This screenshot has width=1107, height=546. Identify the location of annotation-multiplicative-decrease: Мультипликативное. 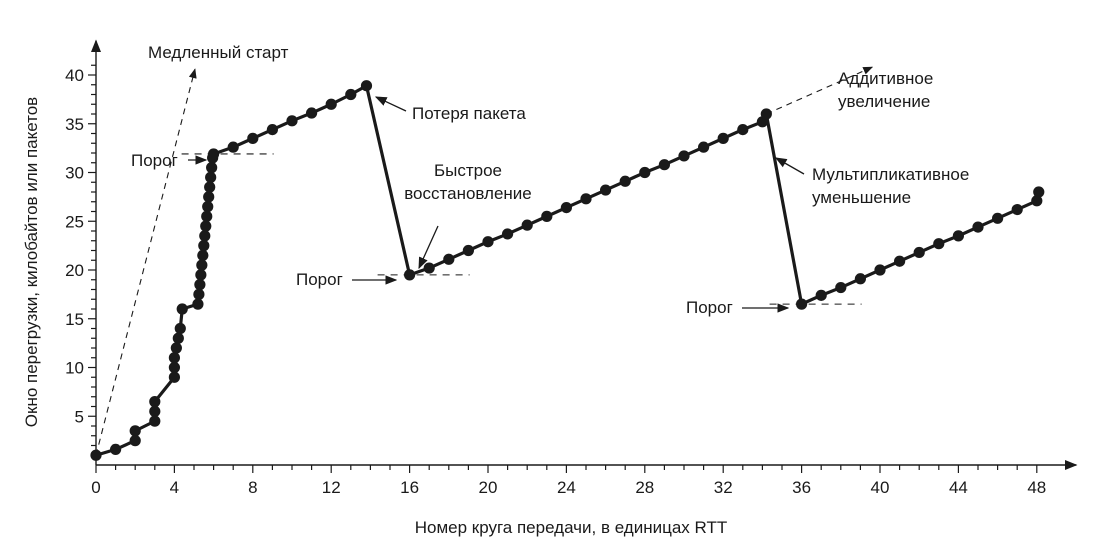
(890, 174).